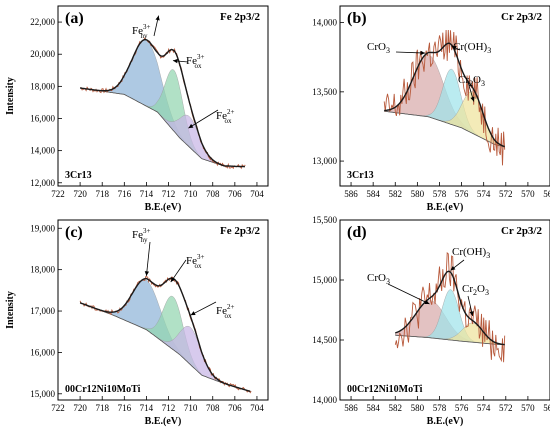 This screenshot has height=435, width=550. What do you see at coordinates (522, 17) in the screenshot?
I see `panel-title: Cr 2p3/2` at bounding box center [522, 17].